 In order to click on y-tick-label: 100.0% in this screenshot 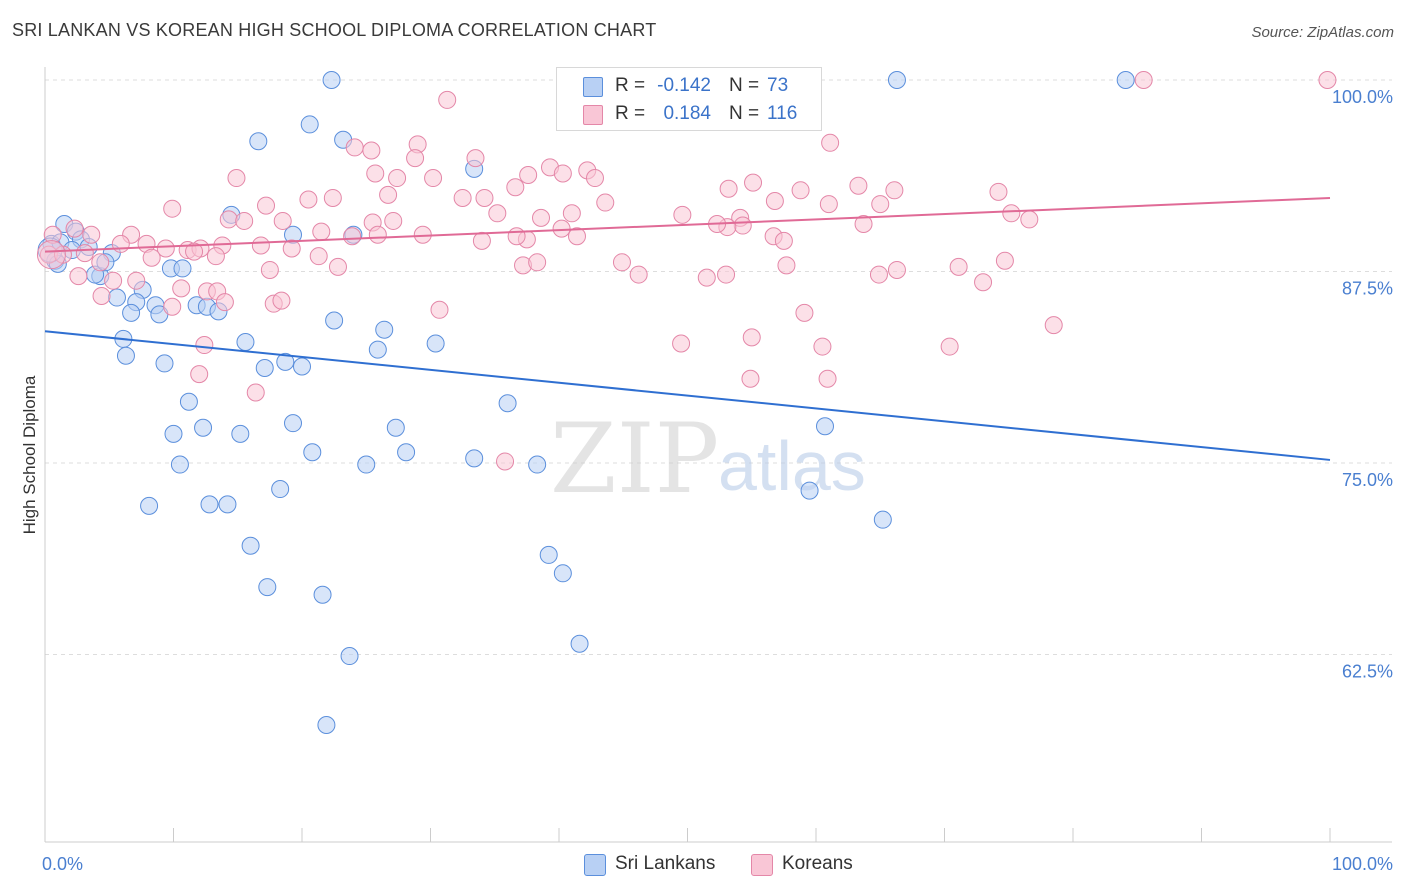, I will do `click(1362, 97)`.